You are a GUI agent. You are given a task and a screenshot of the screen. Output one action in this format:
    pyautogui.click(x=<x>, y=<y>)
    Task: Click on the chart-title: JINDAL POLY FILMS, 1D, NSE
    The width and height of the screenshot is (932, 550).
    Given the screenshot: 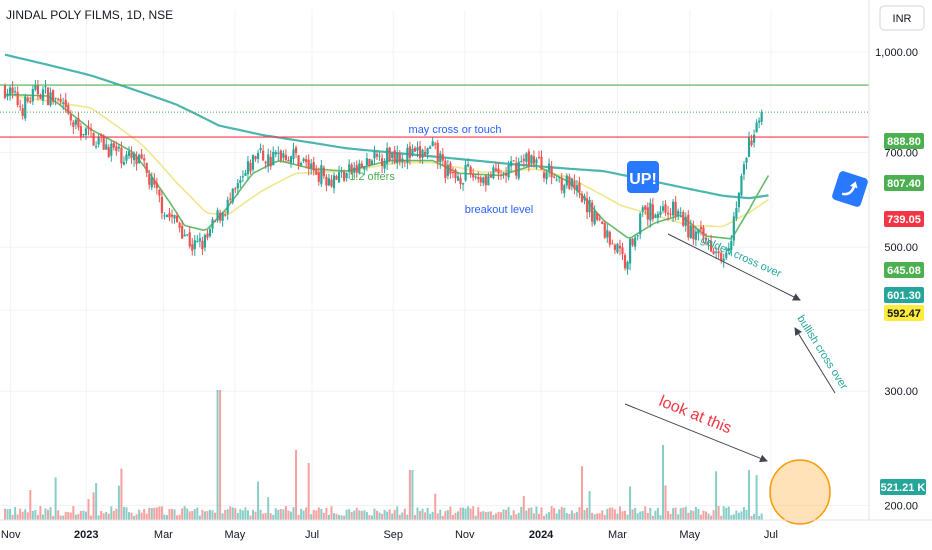 What is the action you would take?
    pyautogui.click(x=89, y=15)
    